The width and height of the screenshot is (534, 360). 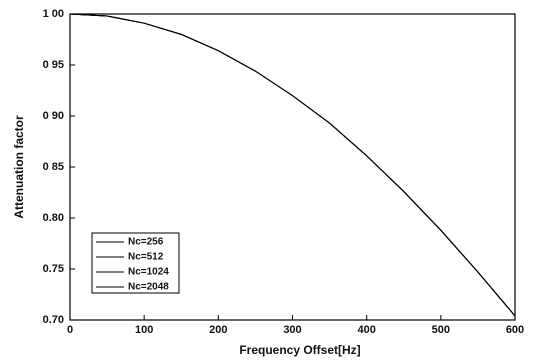 I want to click on x-tick-label: 300, so click(x=292, y=330).